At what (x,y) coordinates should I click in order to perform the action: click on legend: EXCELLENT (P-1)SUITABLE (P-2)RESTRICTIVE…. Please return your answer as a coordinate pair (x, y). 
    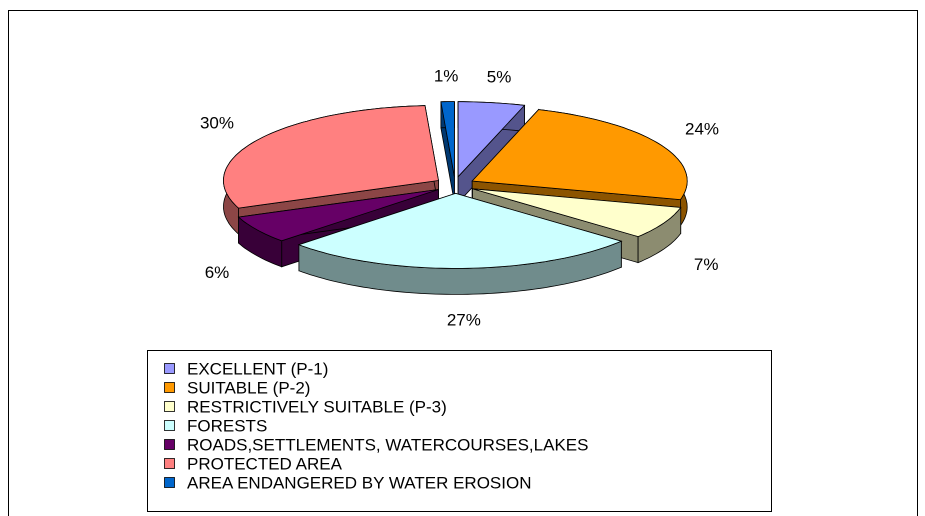
    Looking at the image, I should click on (376, 425).